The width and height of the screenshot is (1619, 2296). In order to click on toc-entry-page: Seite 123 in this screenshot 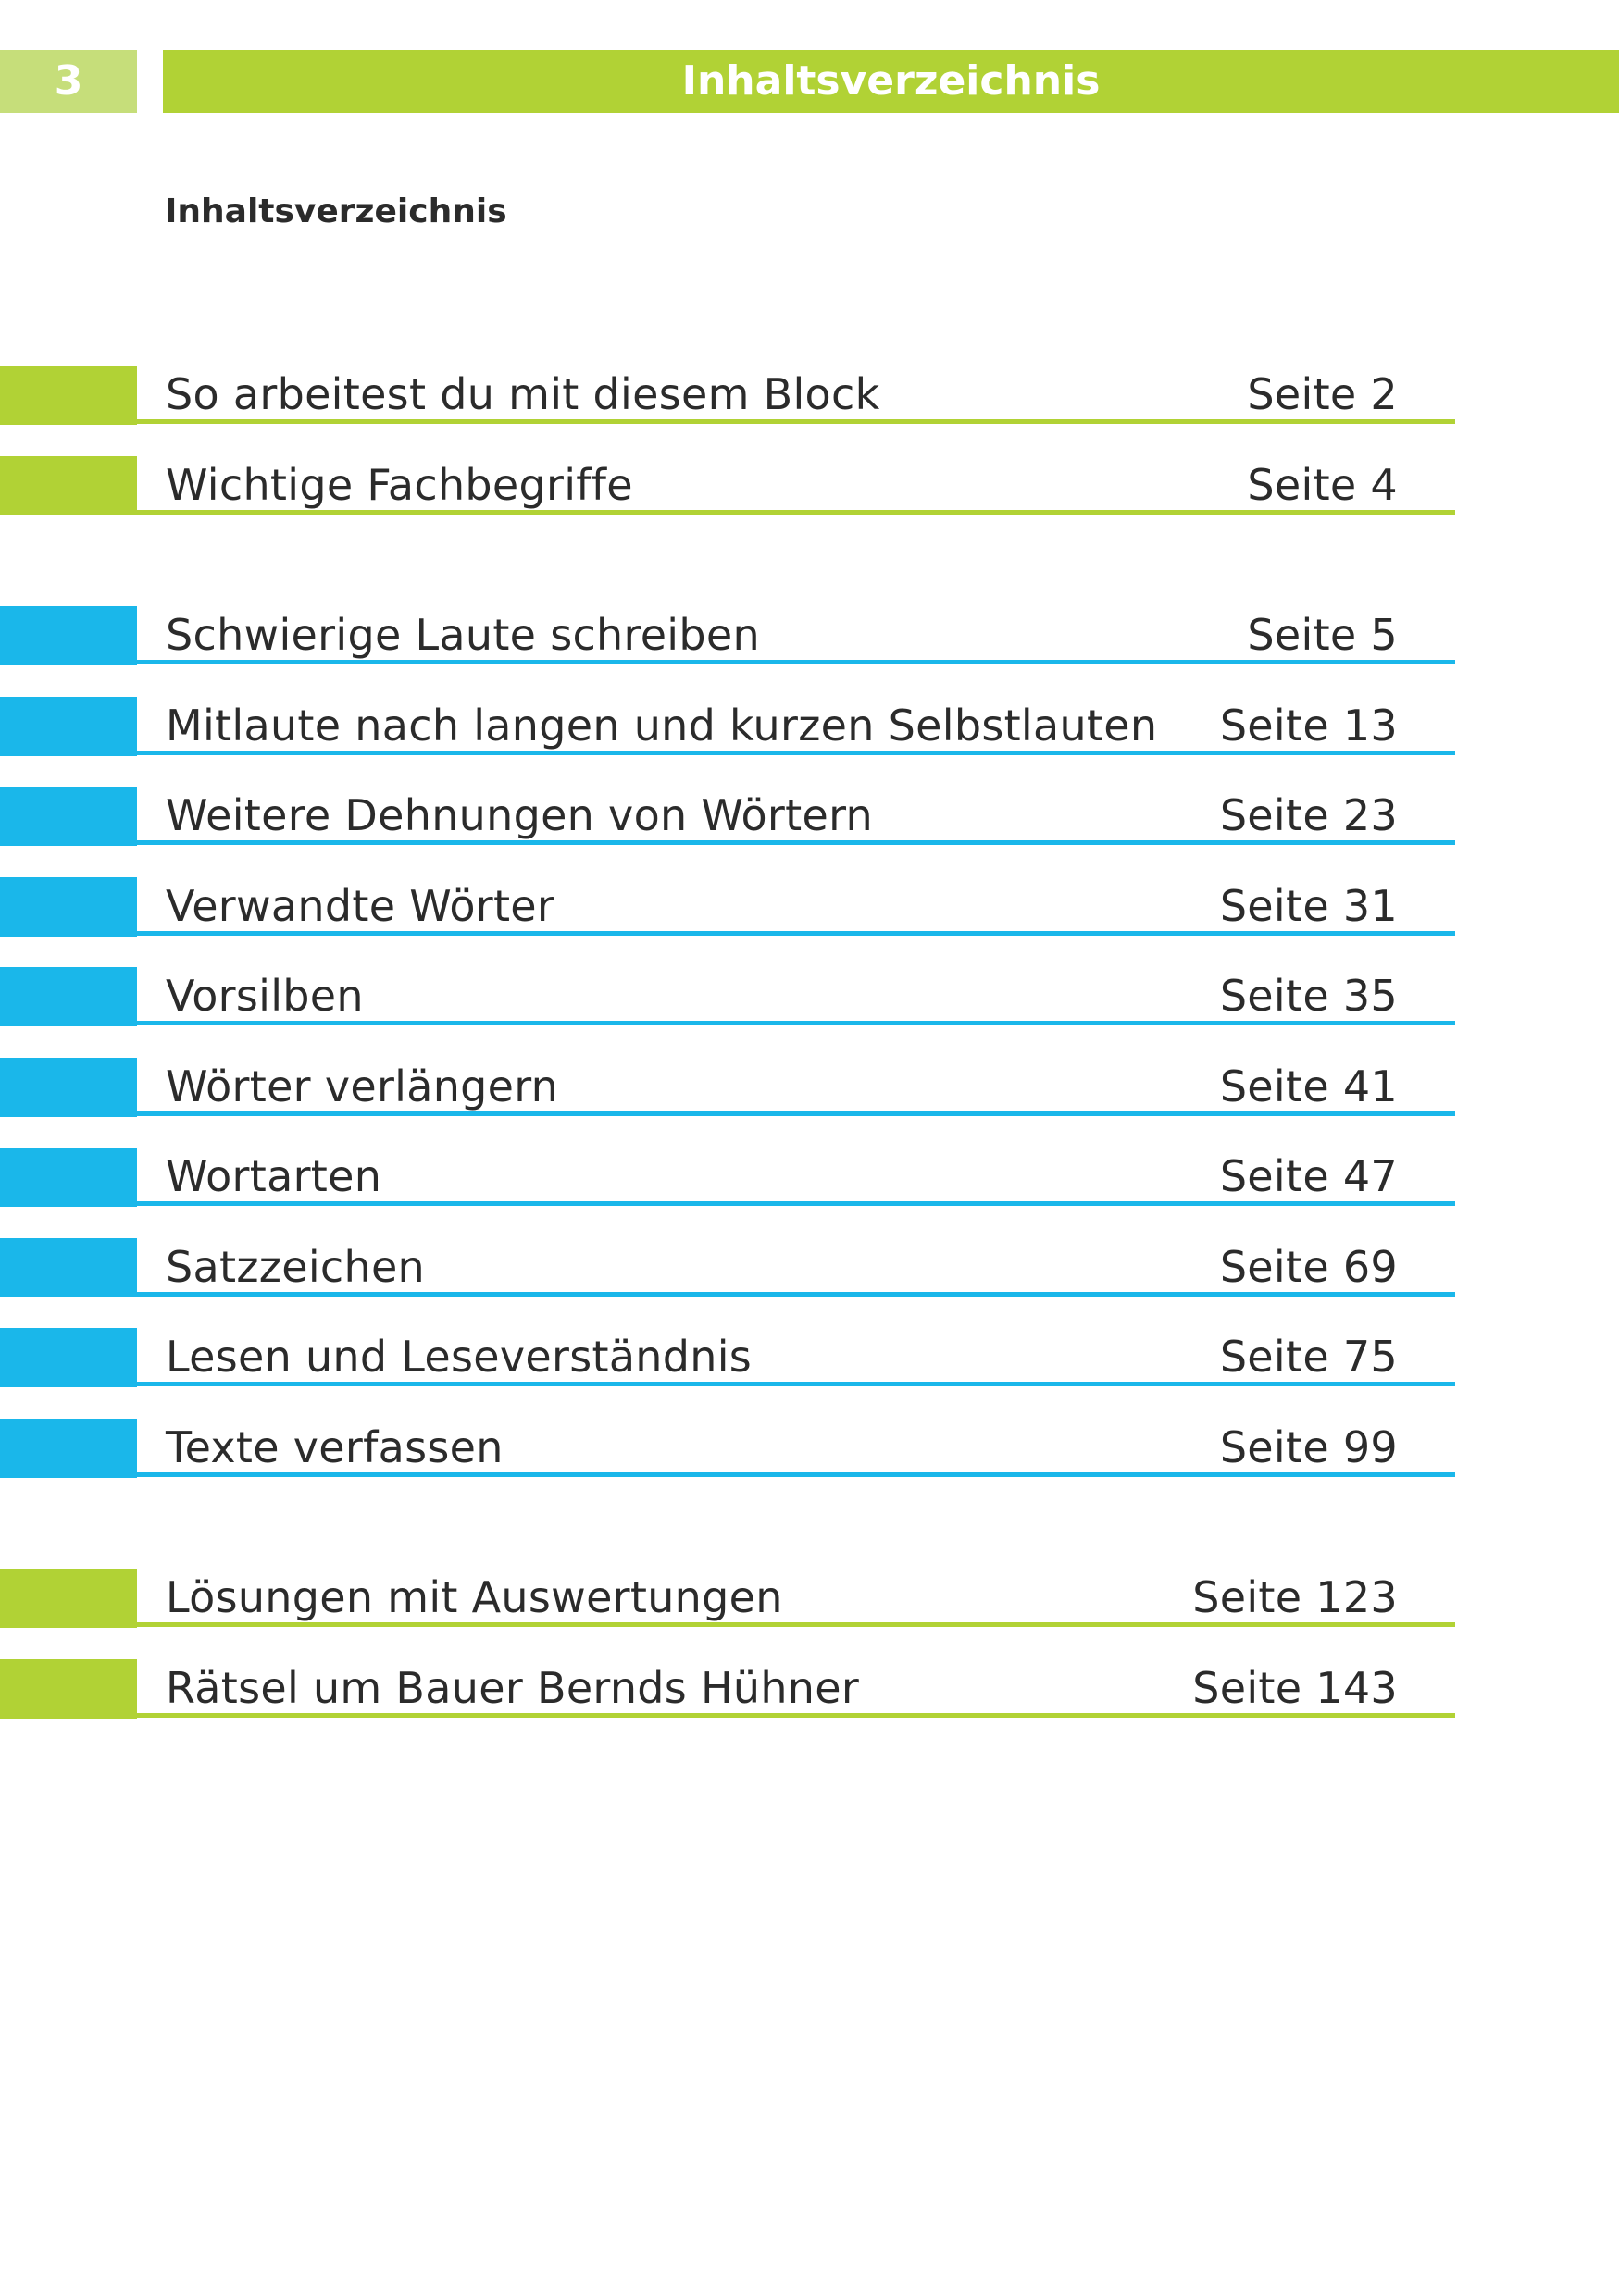, I will do `click(1295, 1597)`.